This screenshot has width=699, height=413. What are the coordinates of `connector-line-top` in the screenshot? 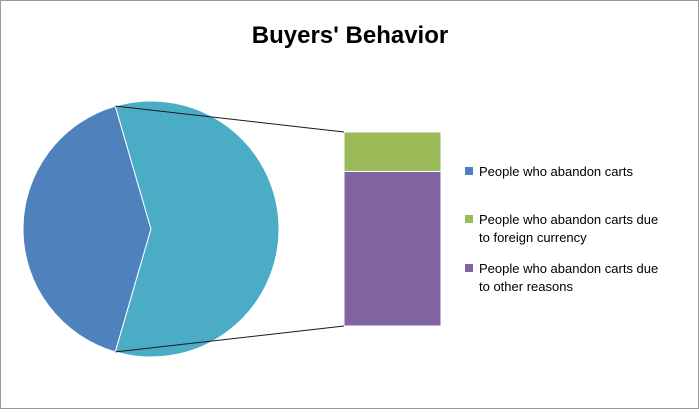 It's located at (230, 119).